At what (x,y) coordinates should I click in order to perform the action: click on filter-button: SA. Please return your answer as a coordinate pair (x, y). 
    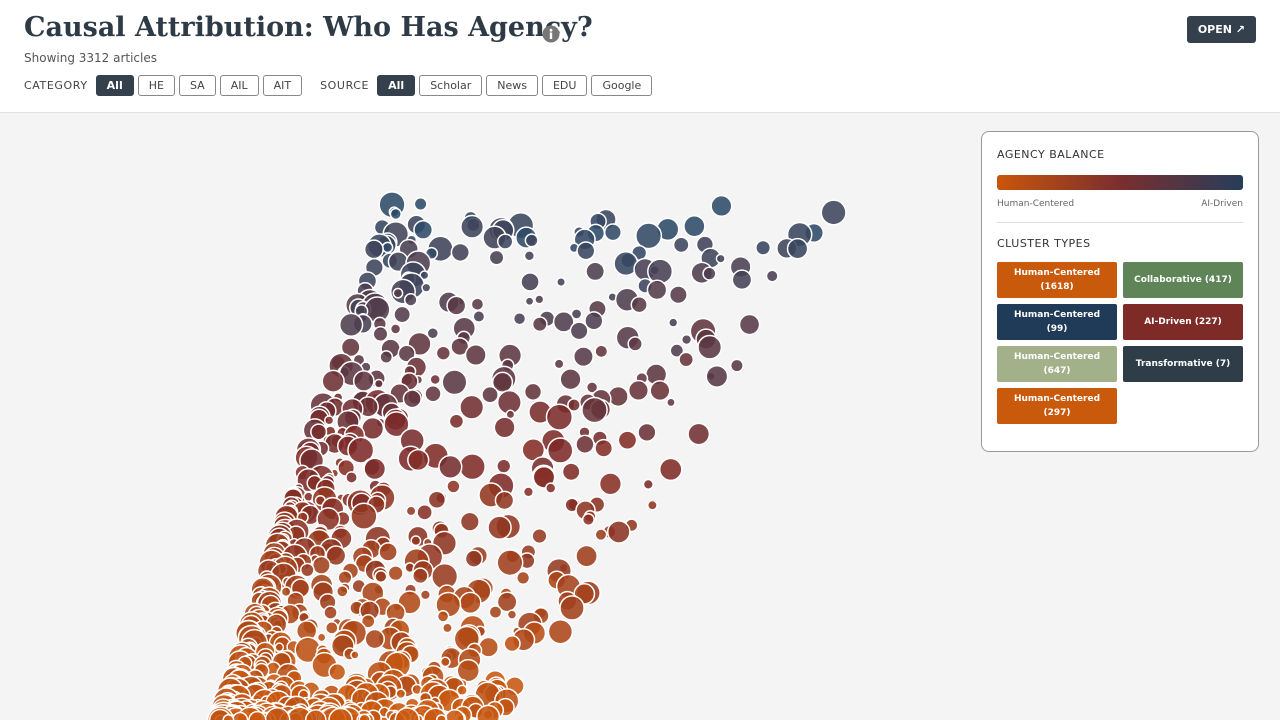
    Looking at the image, I should click on (197, 85).